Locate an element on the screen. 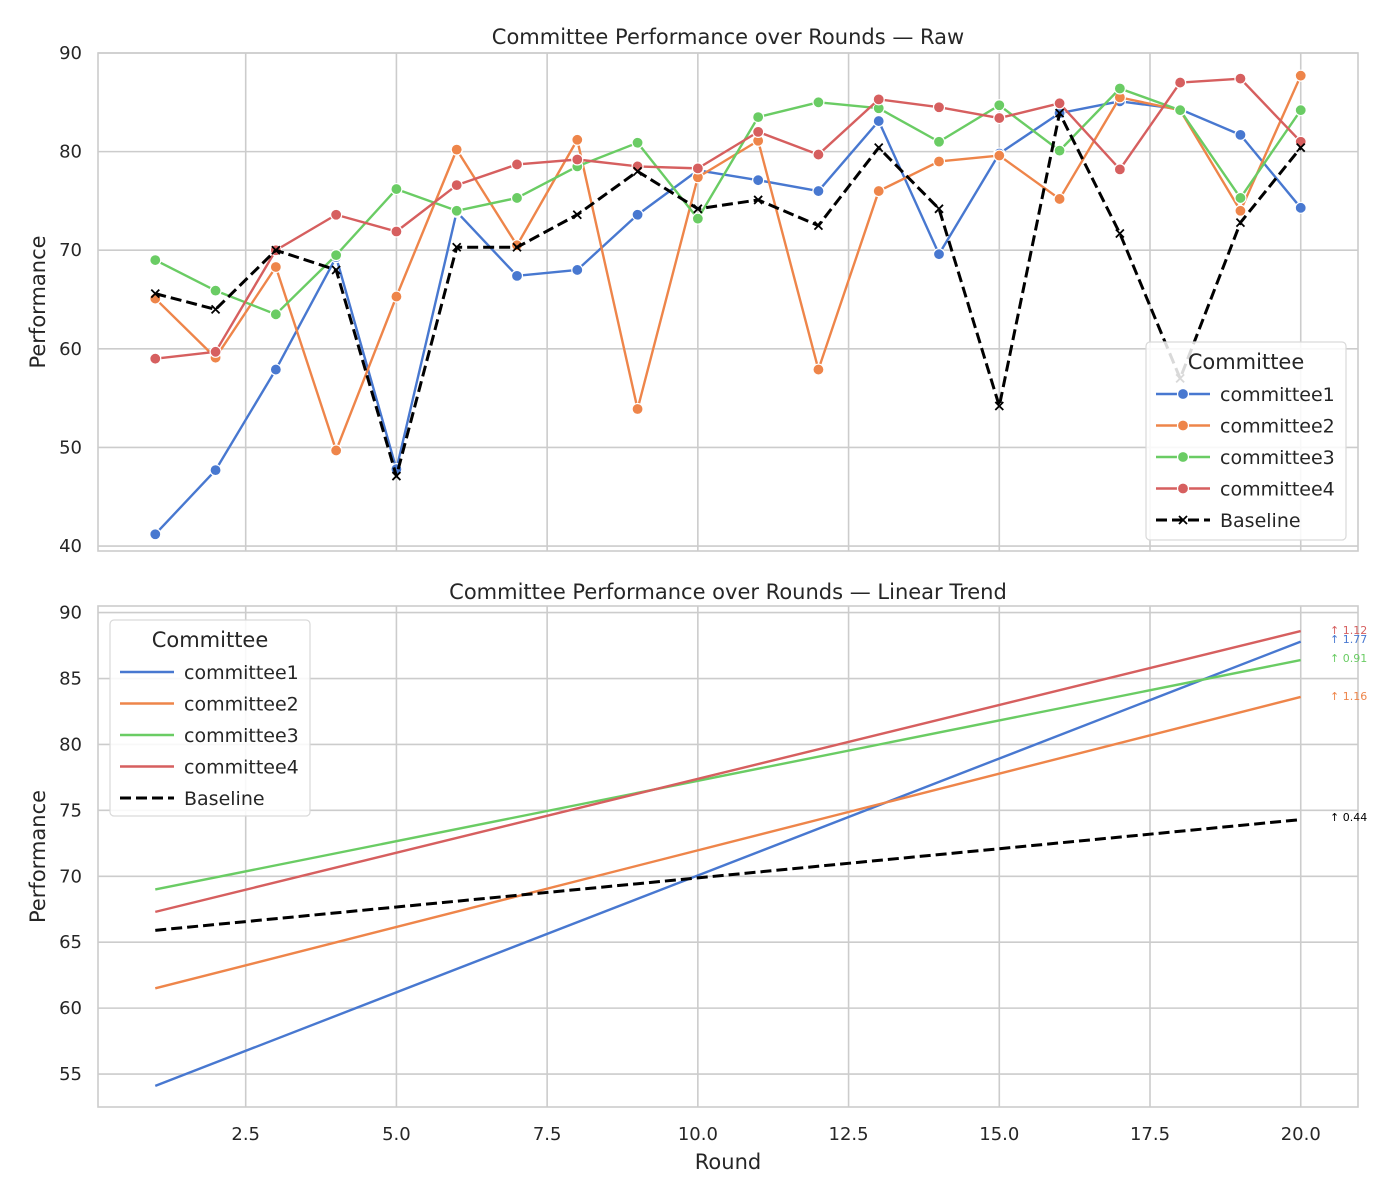 The height and width of the screenshot is (1200, 1400). legend-item-committee1: committee1 is located at coordinates (1245, 395).